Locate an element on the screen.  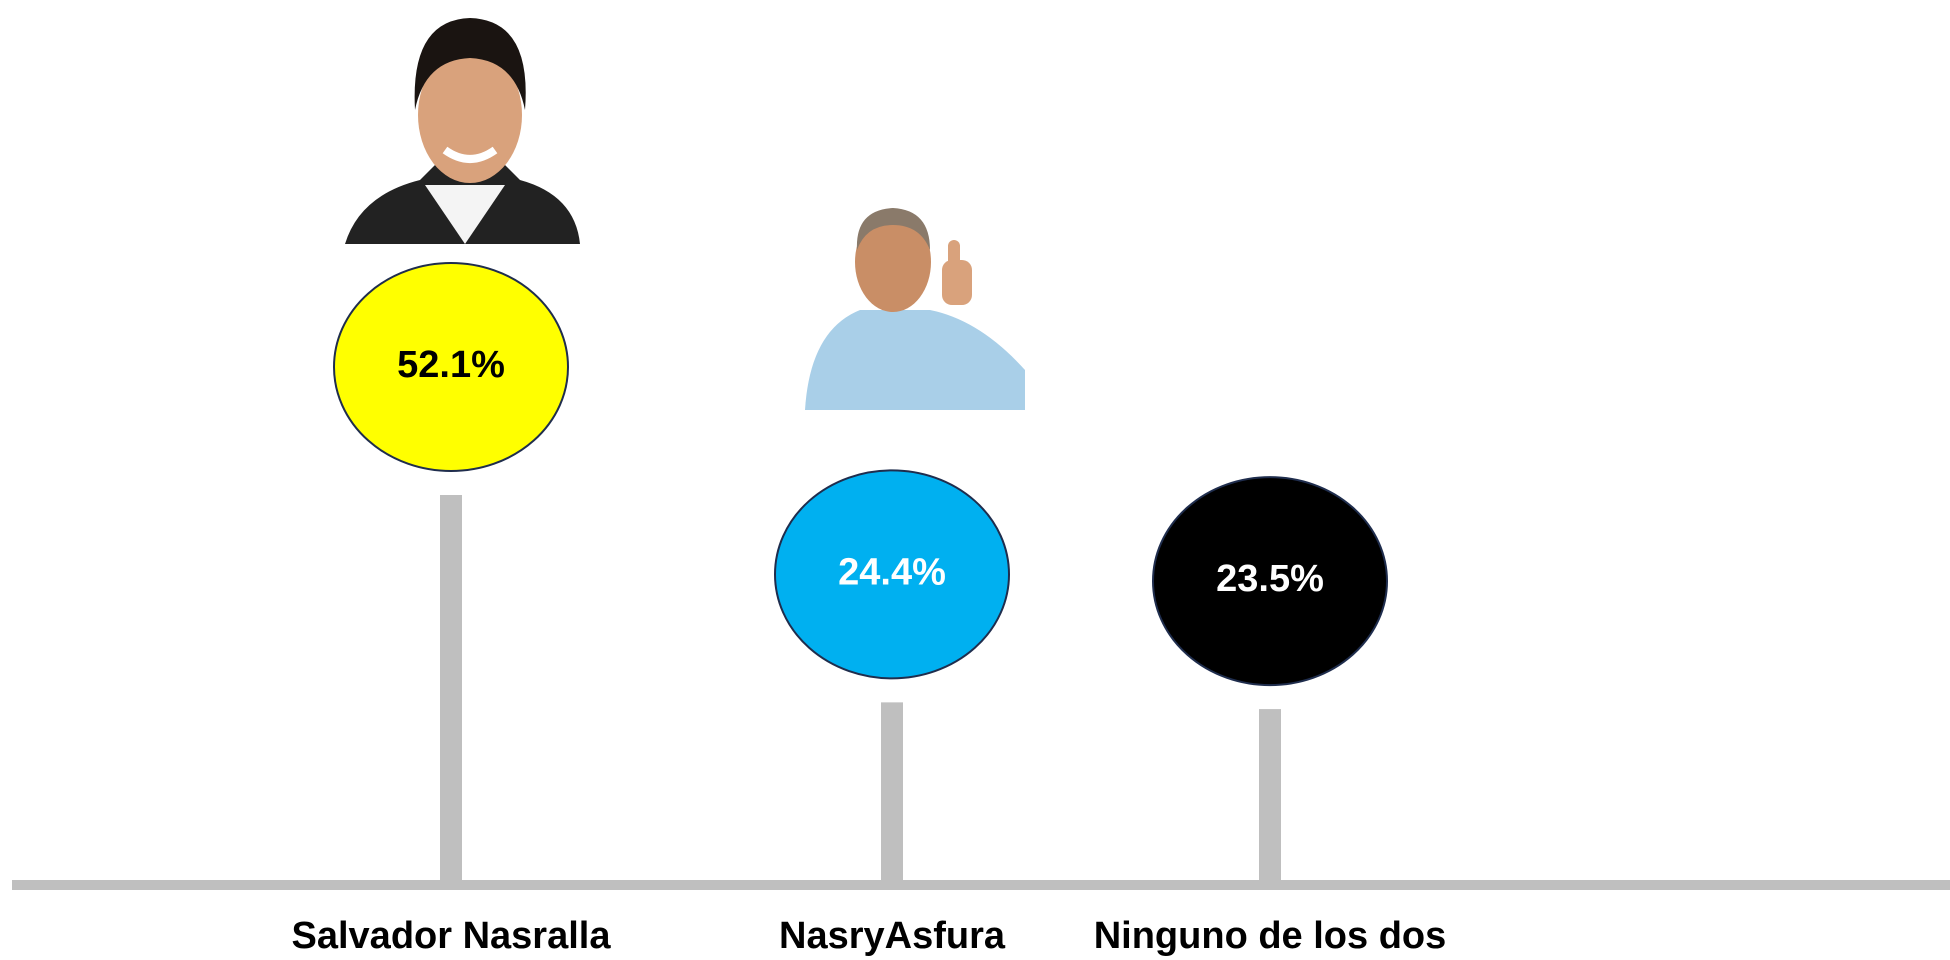
value-label: 24.4% is located at coordinates (892, 572).